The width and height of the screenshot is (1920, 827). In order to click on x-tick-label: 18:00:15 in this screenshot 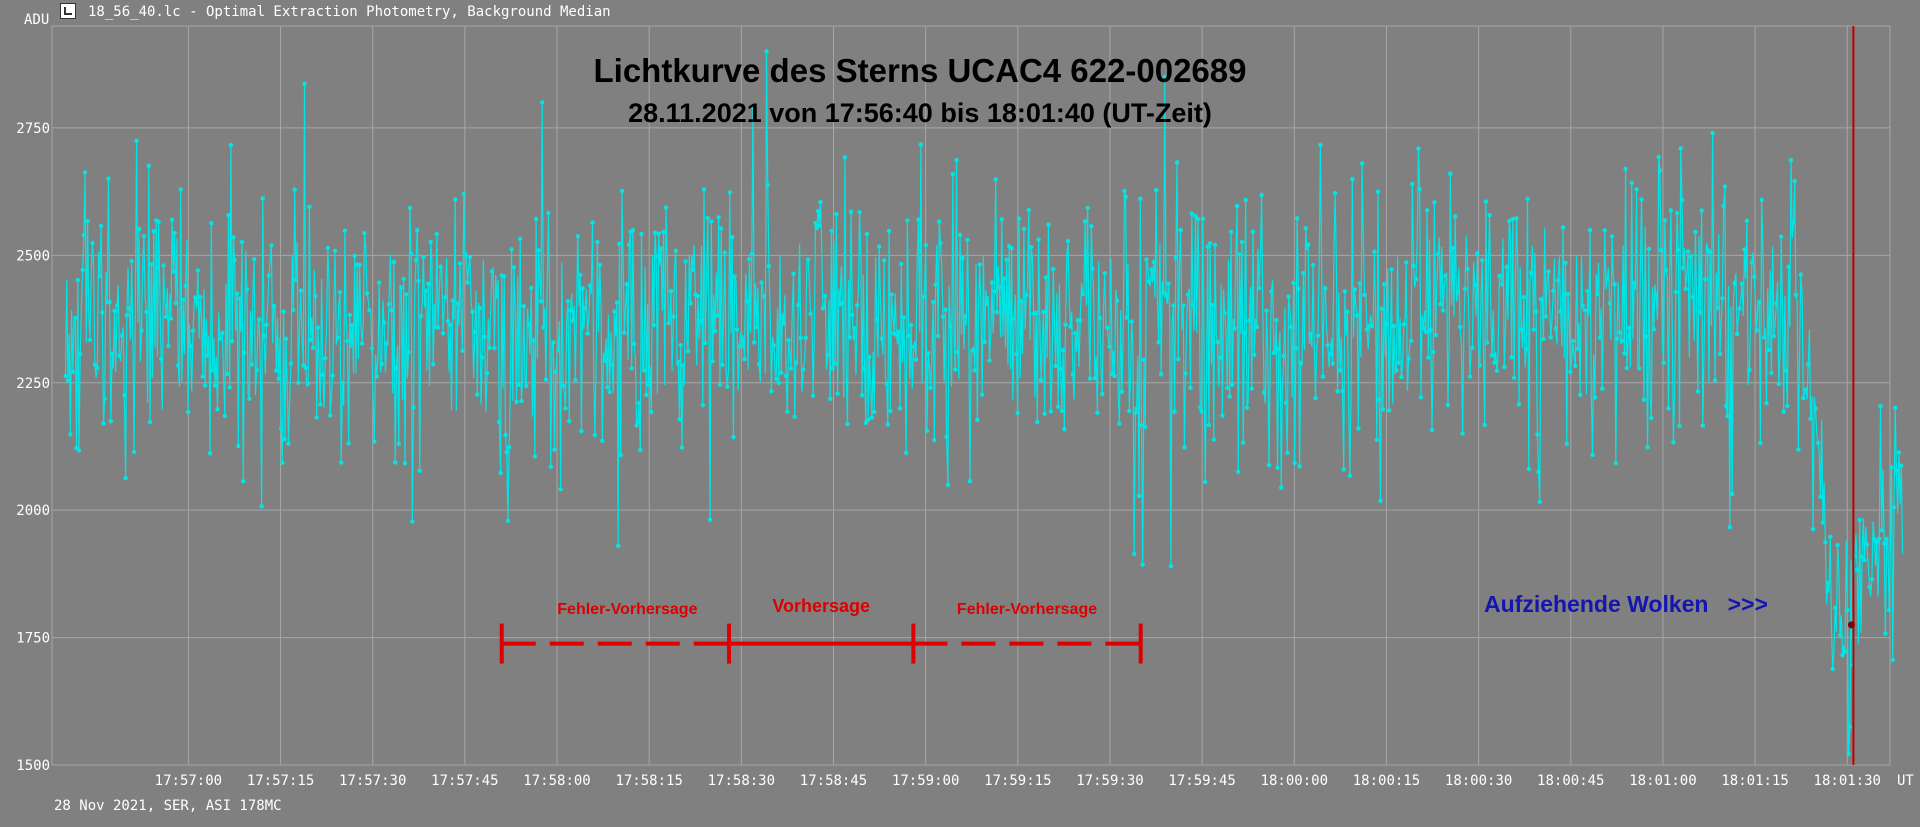, I will do `click(1386, 781)`.